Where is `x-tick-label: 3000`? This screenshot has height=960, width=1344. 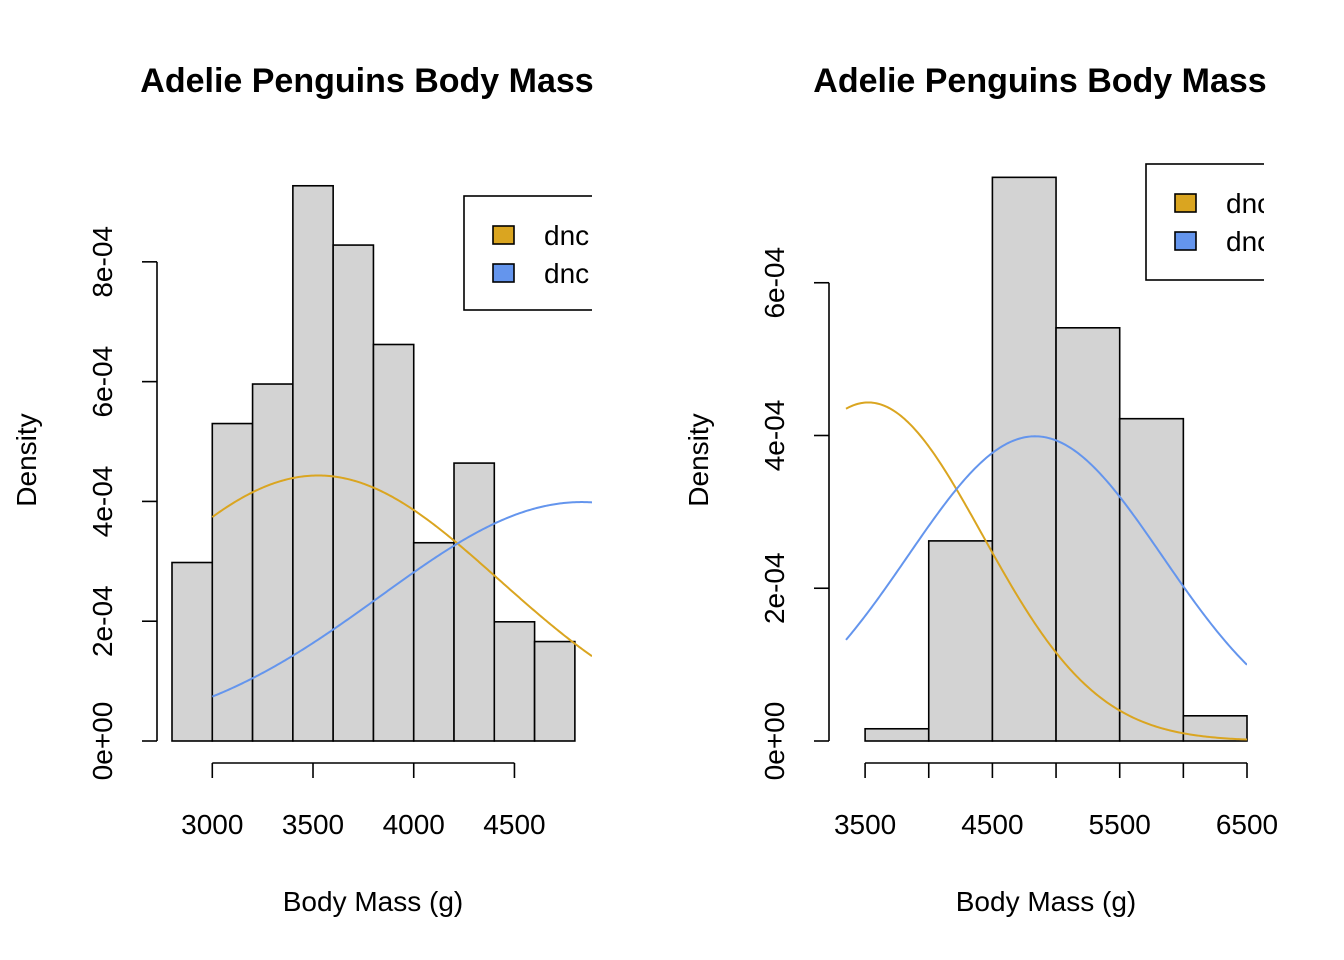
x-tick-label: 3000 is located at coordinates (212, 824).